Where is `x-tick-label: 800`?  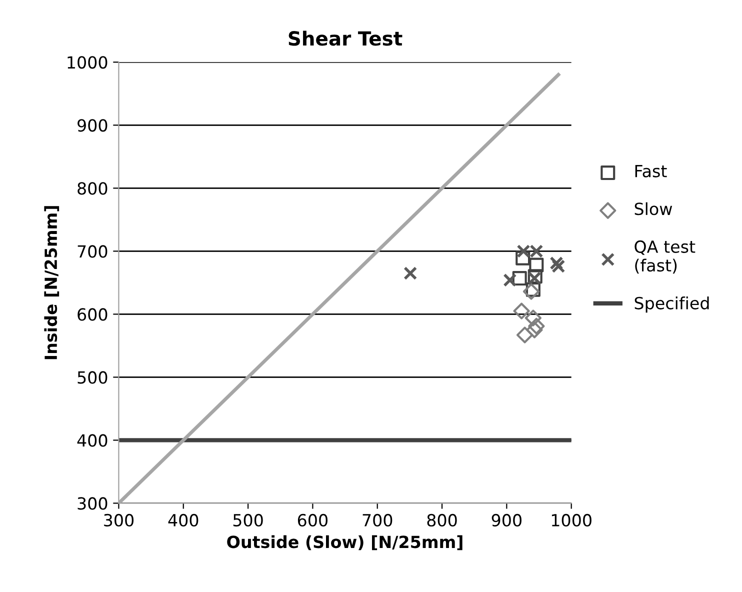 x-tick-label: 800 is located at coordinates (442, 520).